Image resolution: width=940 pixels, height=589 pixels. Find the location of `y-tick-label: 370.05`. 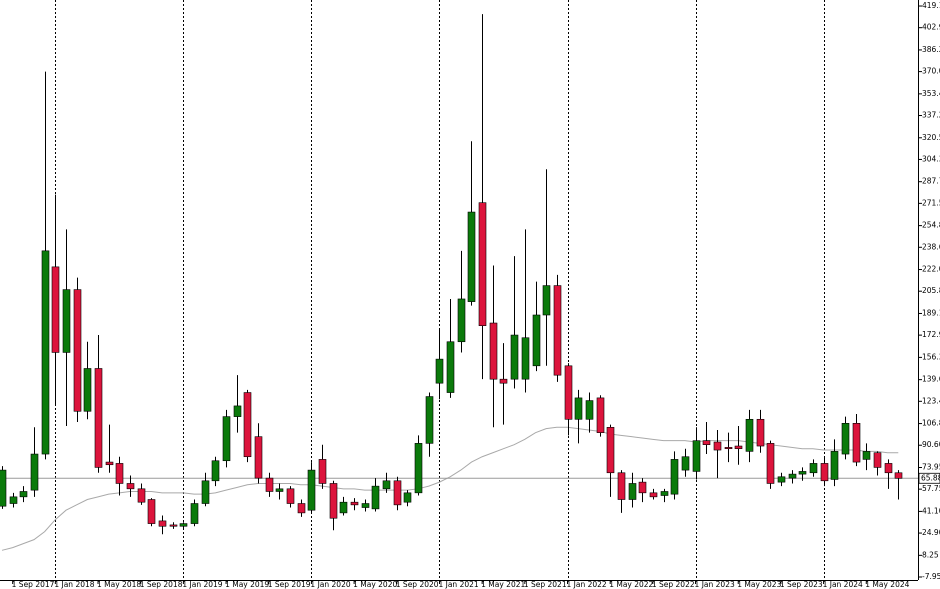

y-tick-label: 370.05 is located at coordinates (931, 71).